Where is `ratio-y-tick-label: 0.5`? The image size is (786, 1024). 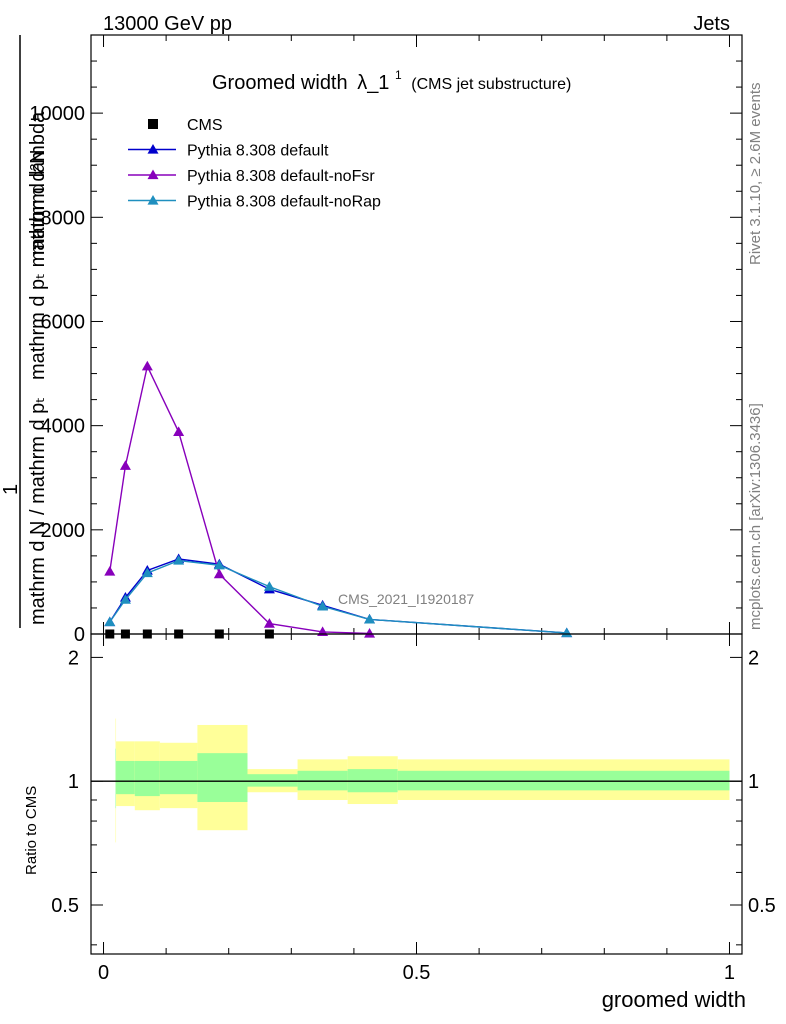
ratio-y-tick-label: 0.5 is located at coordinates (65, 906).